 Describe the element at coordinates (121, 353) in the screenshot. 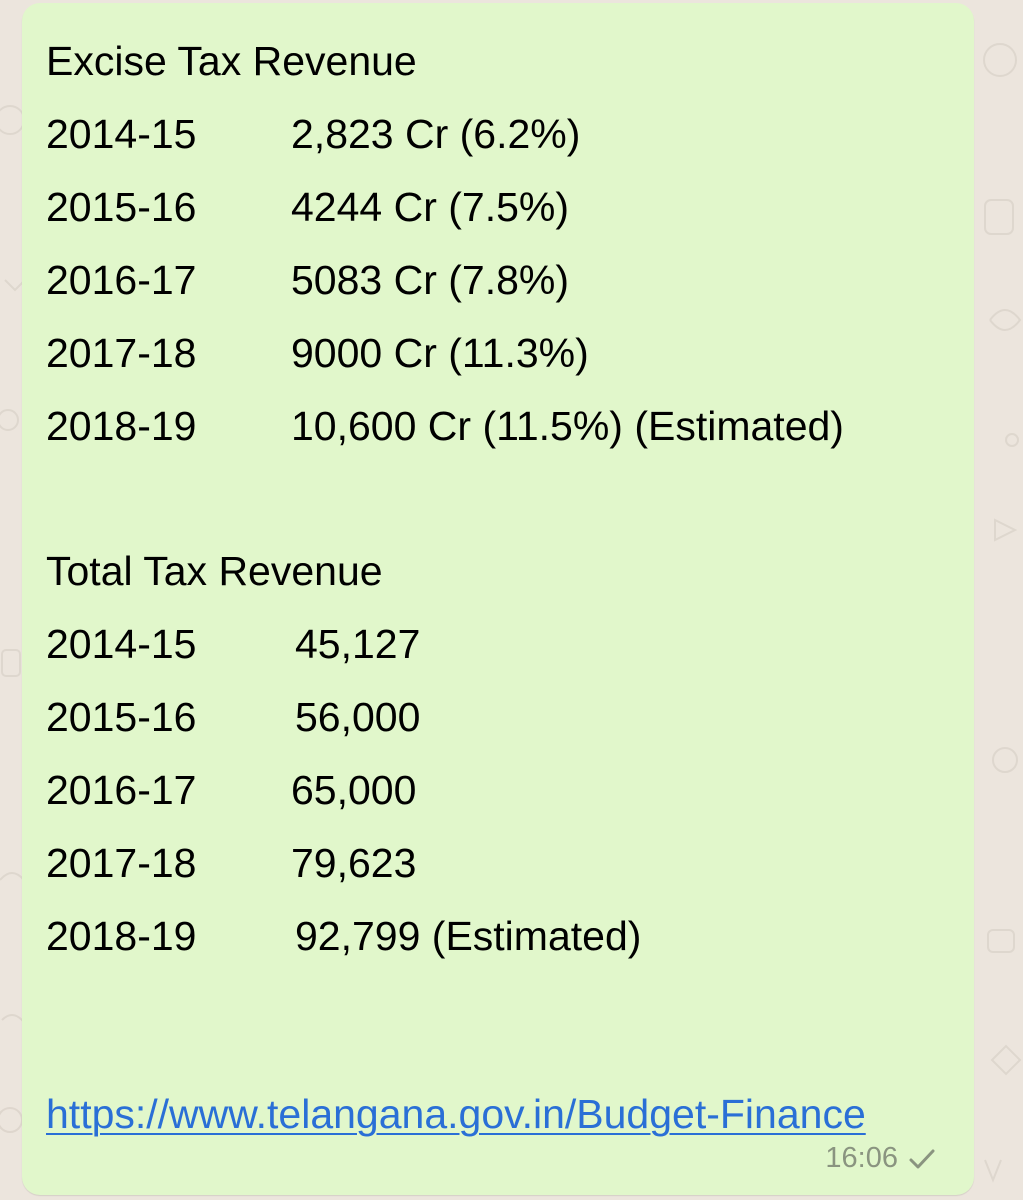

I see `excise-year: 2017-18` at that location.